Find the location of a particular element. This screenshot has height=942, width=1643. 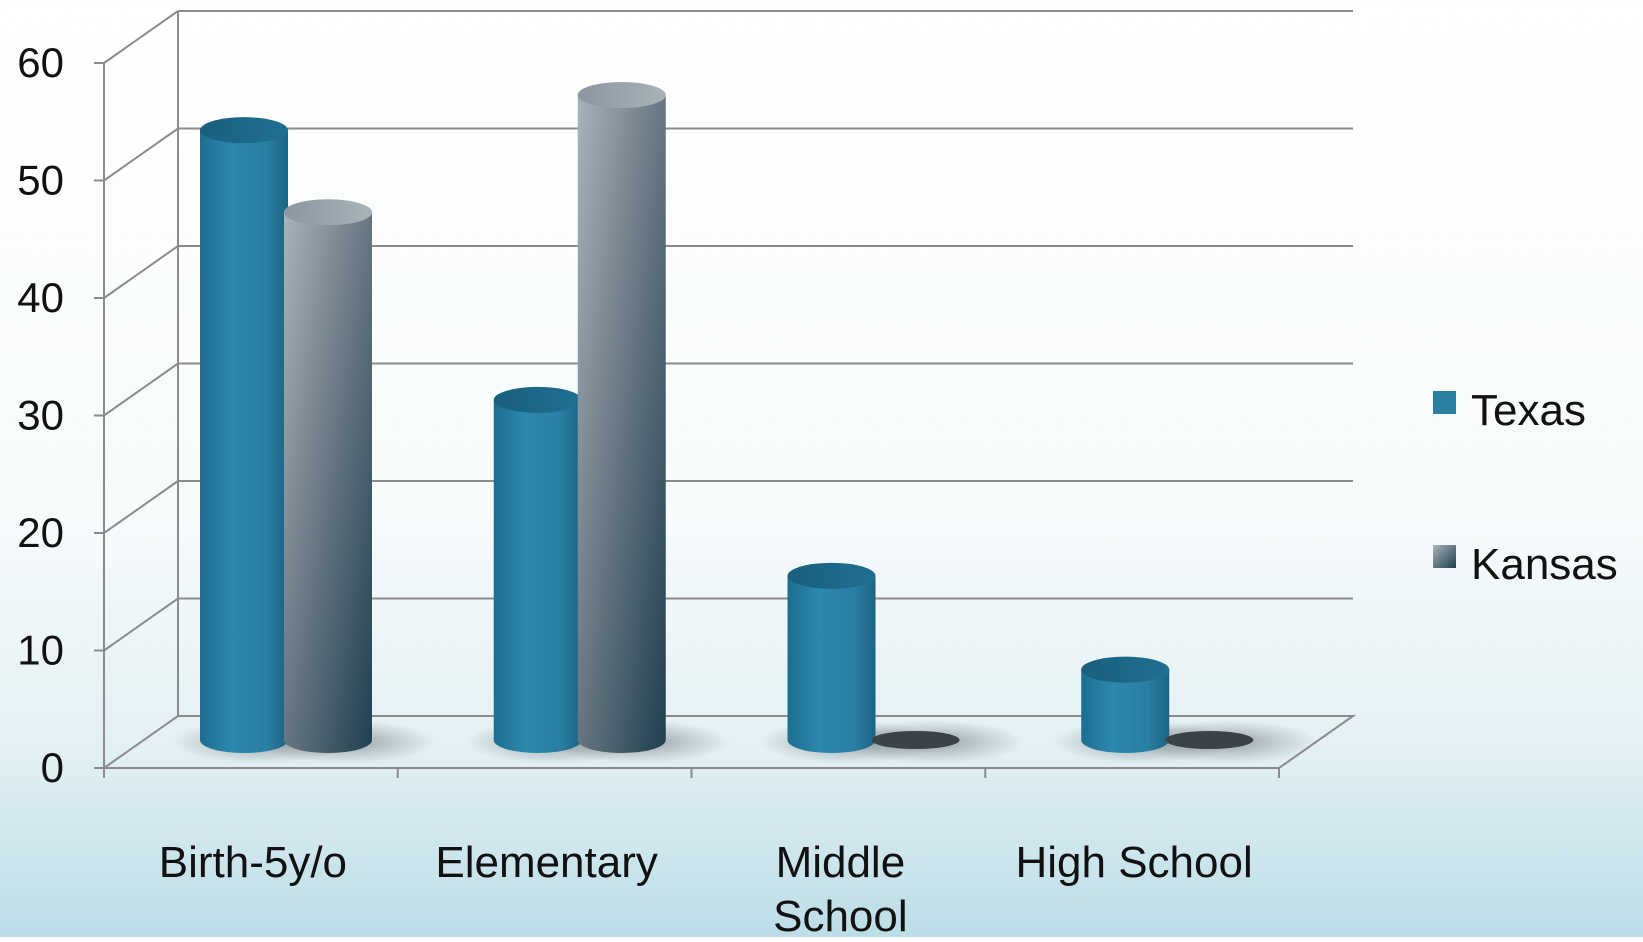

x-tick-label: Birth-5y/o is located at coordinates (253, 862).